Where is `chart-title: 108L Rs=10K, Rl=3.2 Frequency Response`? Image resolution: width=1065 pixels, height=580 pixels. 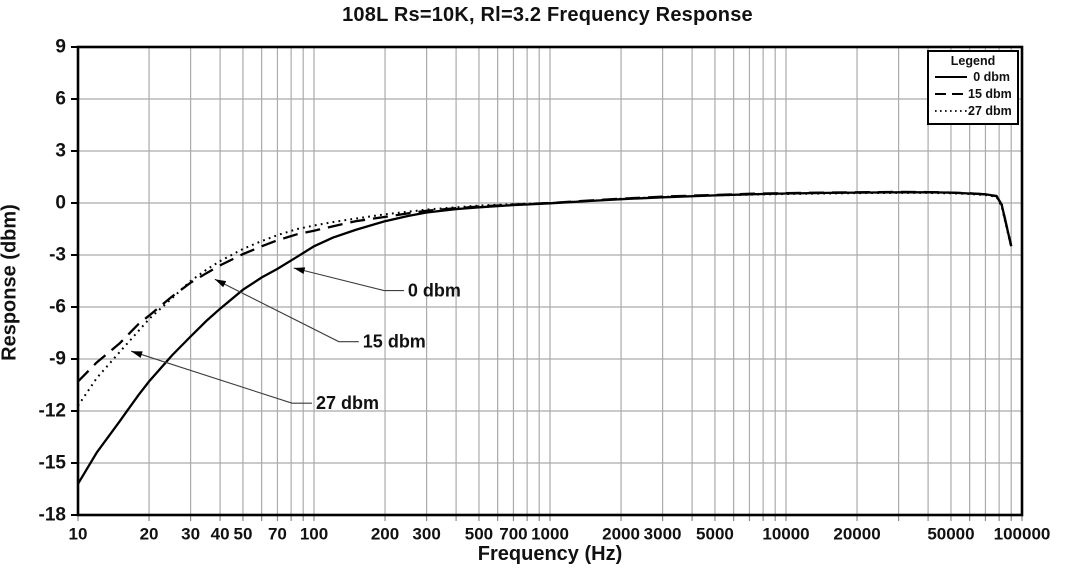
chart-title: 108L Rs=10K, Rl=3.2 Frequency Response is located at coordinates (547, 15).